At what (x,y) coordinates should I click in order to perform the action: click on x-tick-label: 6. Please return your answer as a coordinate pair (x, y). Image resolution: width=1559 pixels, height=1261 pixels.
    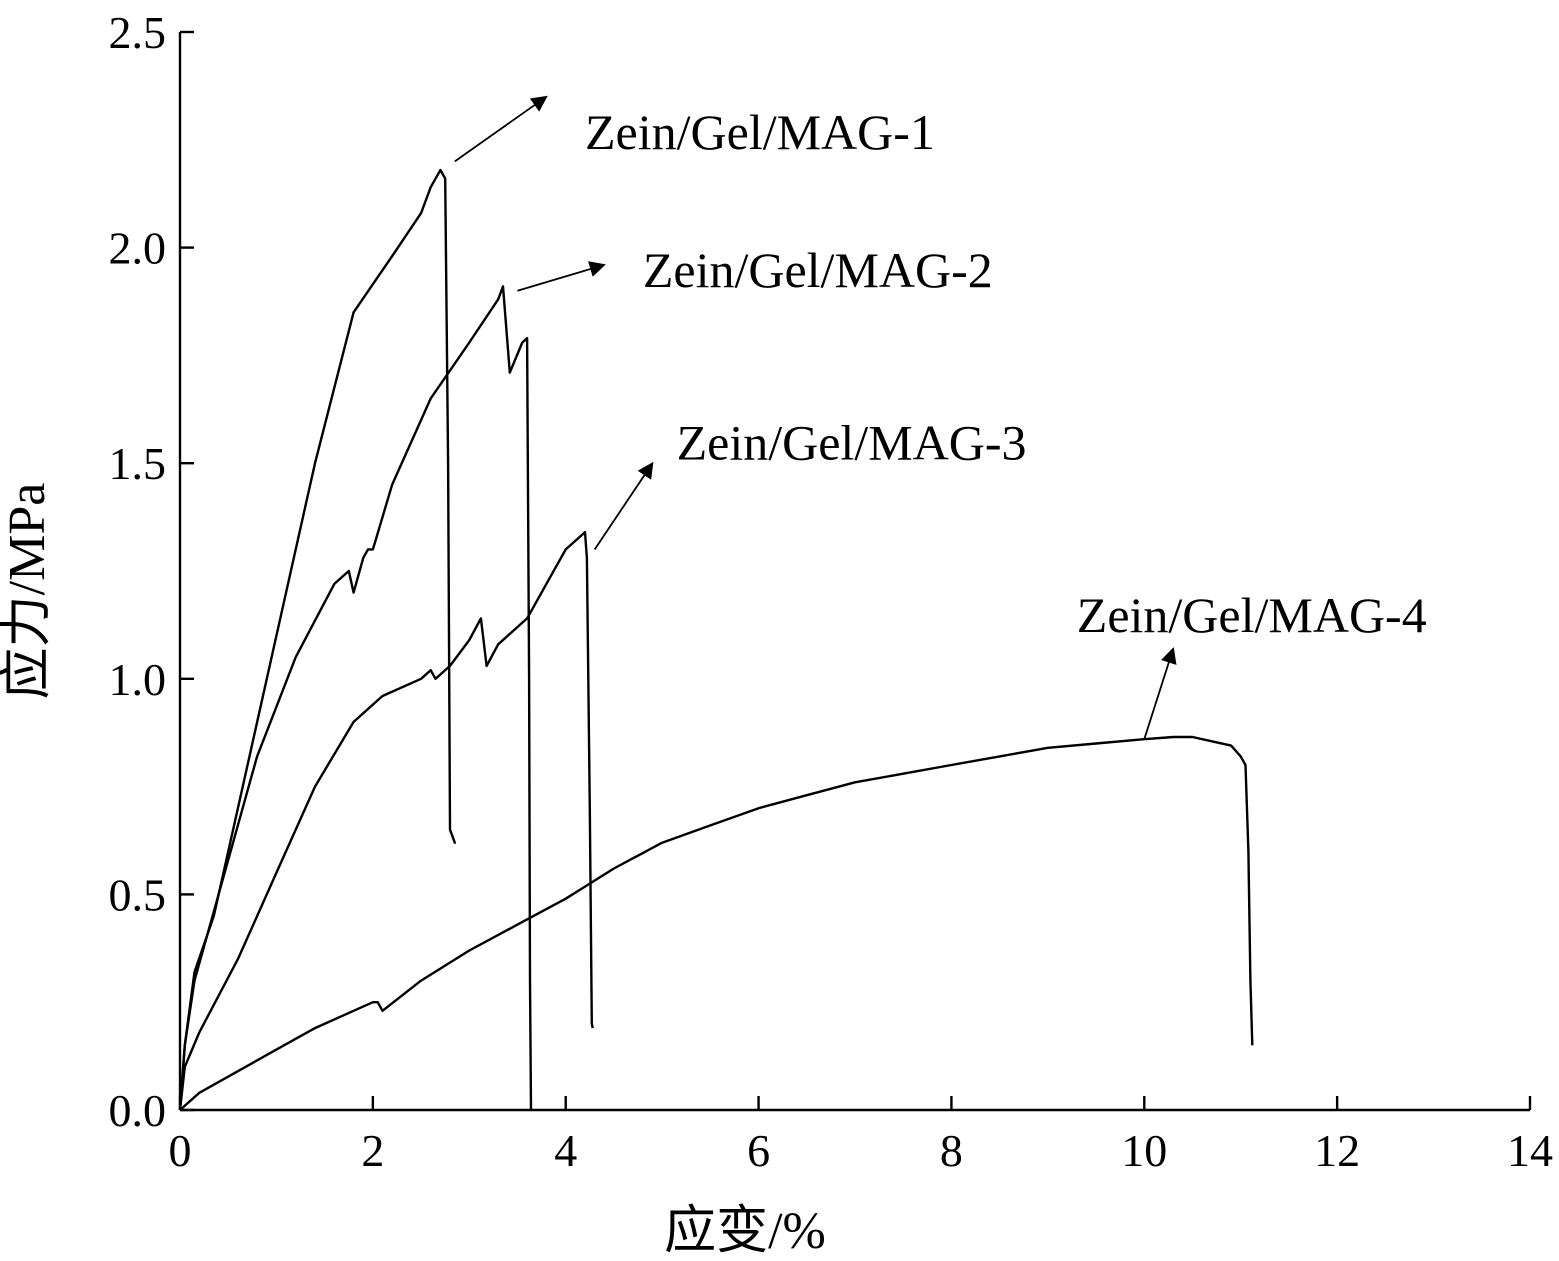
    Looking at the image, I should click on (758, 1150).